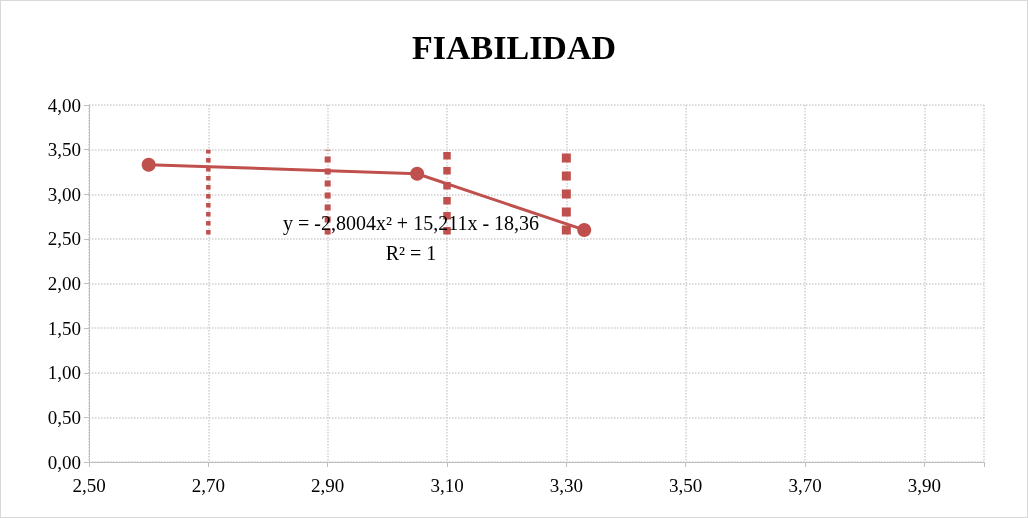 The image size is (1028, 518). I want to click on annotation: R² = 1, so click(411, 253).